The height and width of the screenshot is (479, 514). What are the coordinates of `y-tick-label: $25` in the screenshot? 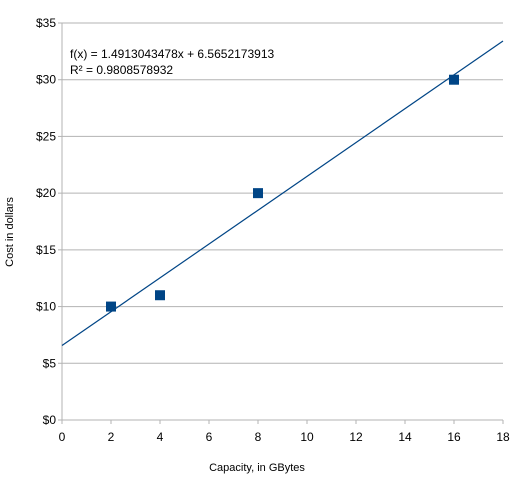 It's located at (46, 136).